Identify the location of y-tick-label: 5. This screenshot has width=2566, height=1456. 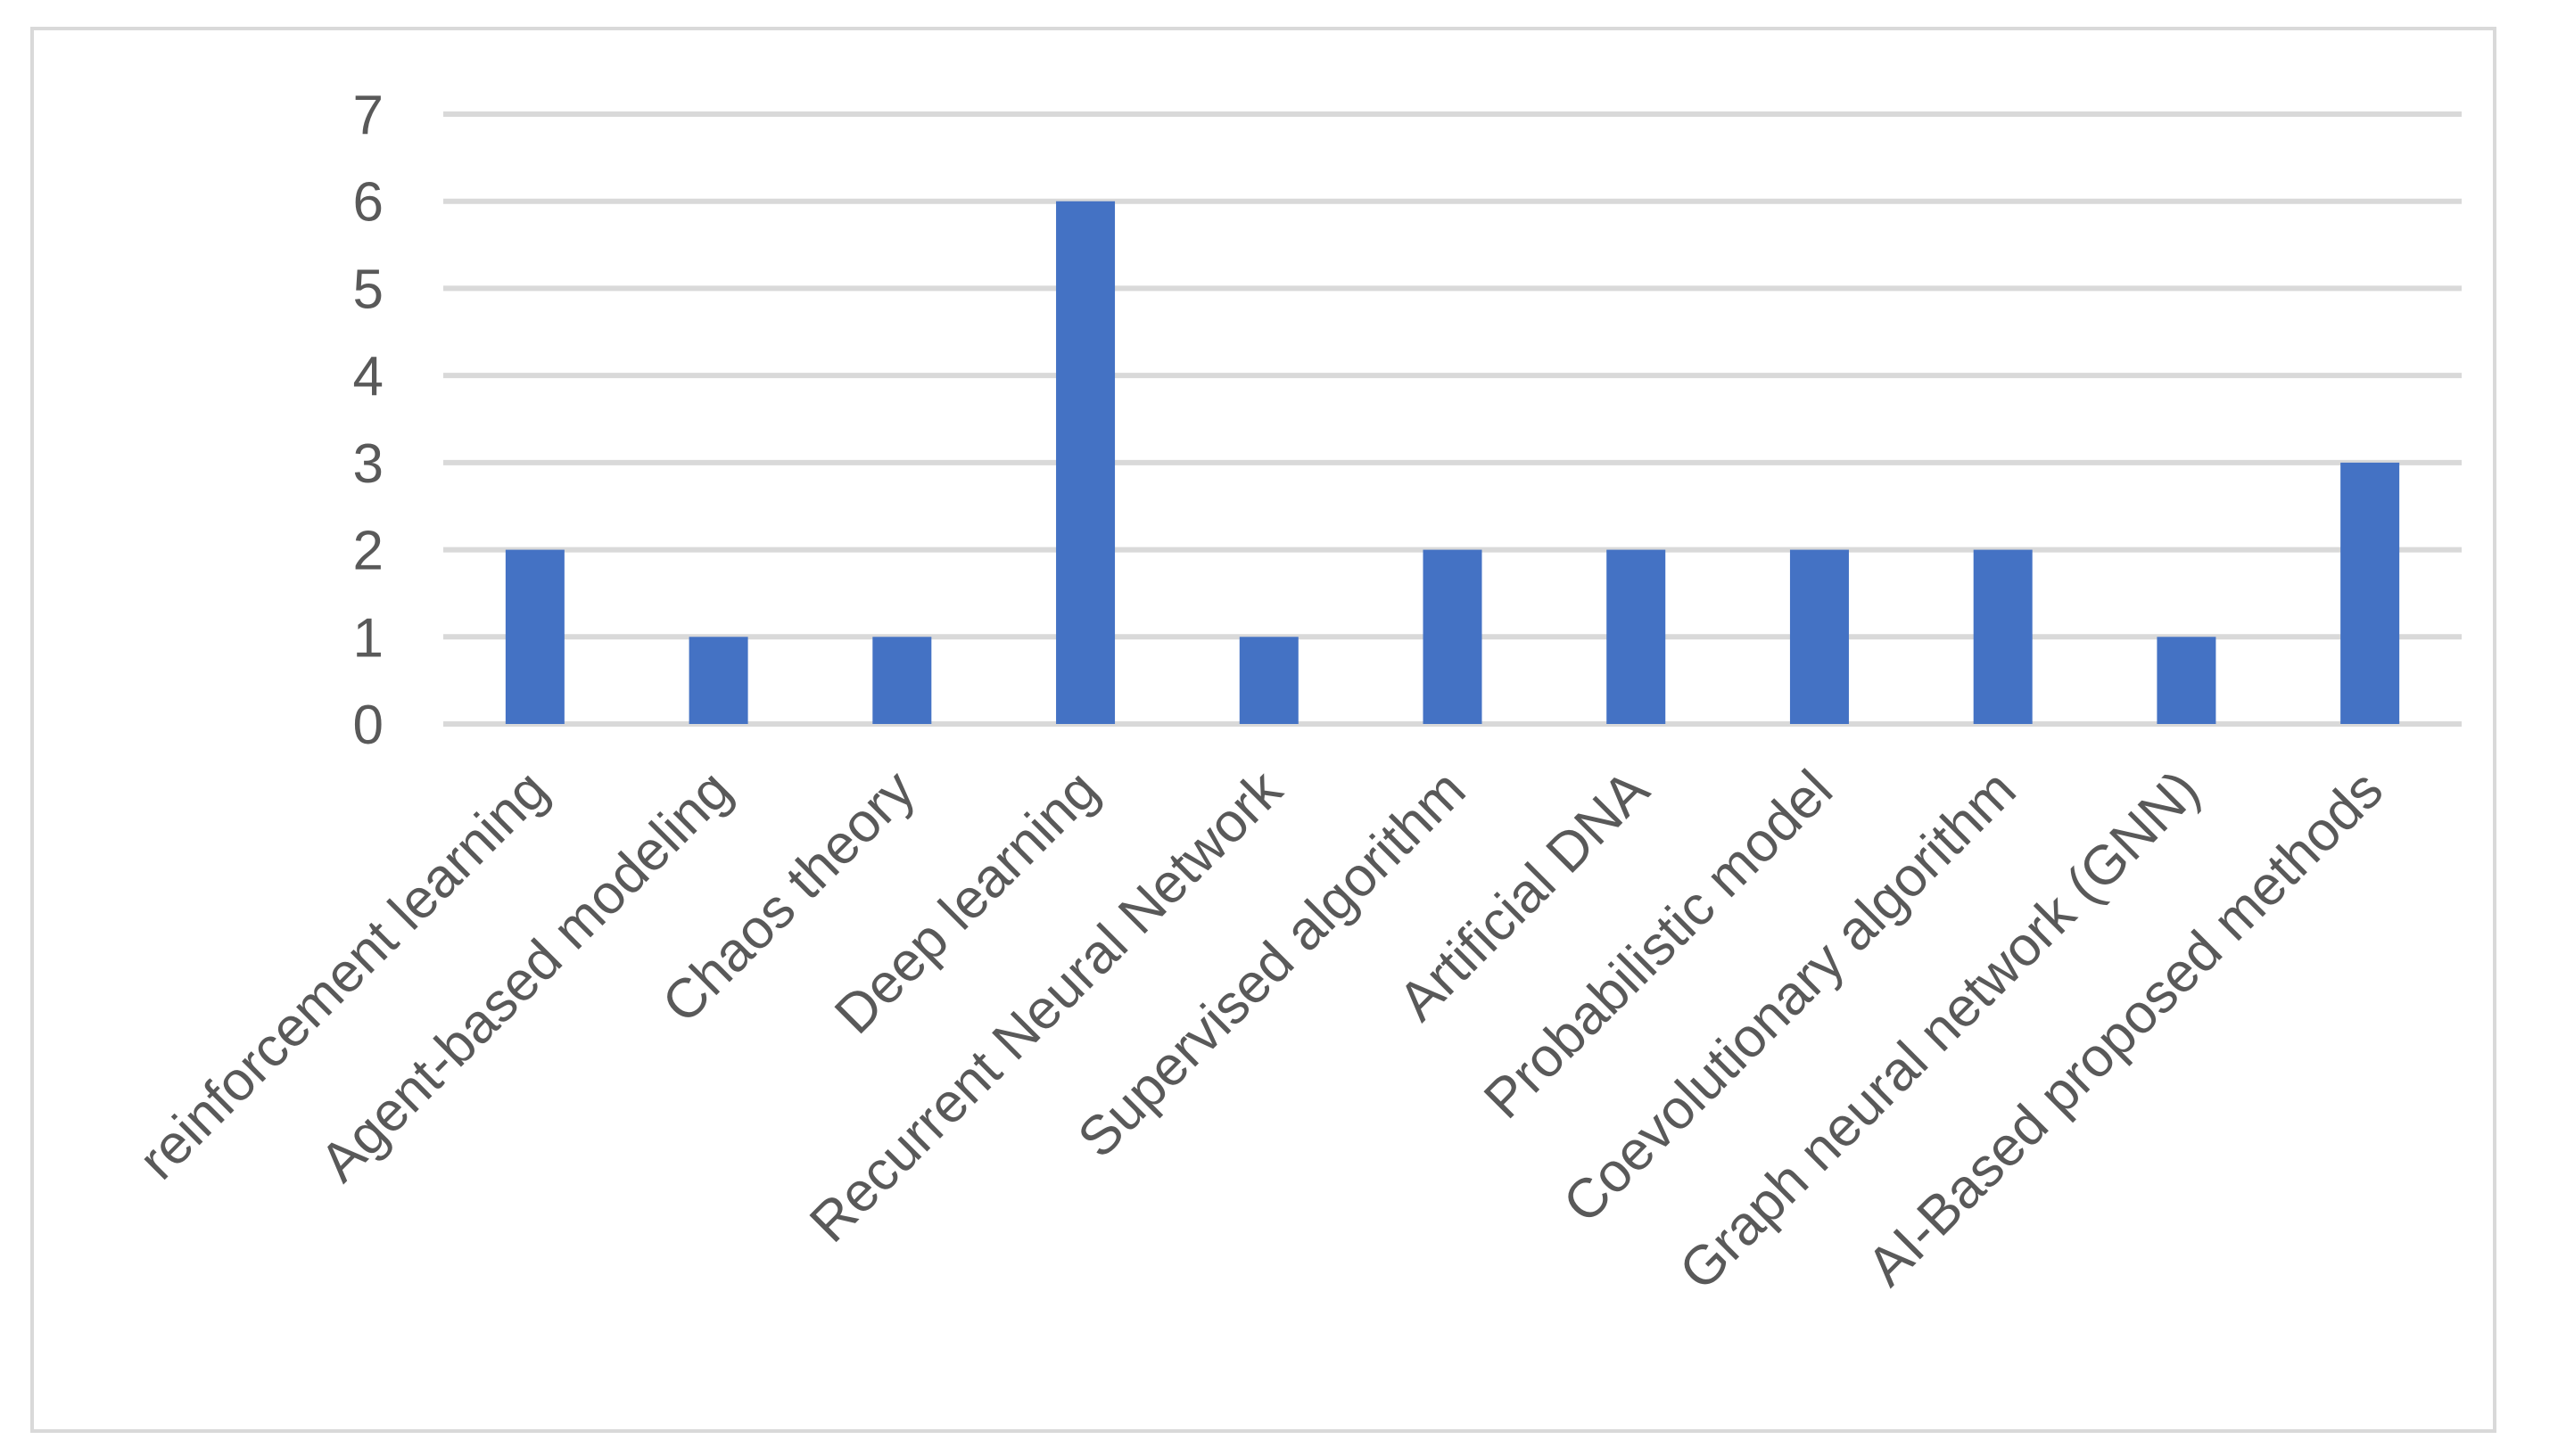
(369, 290).